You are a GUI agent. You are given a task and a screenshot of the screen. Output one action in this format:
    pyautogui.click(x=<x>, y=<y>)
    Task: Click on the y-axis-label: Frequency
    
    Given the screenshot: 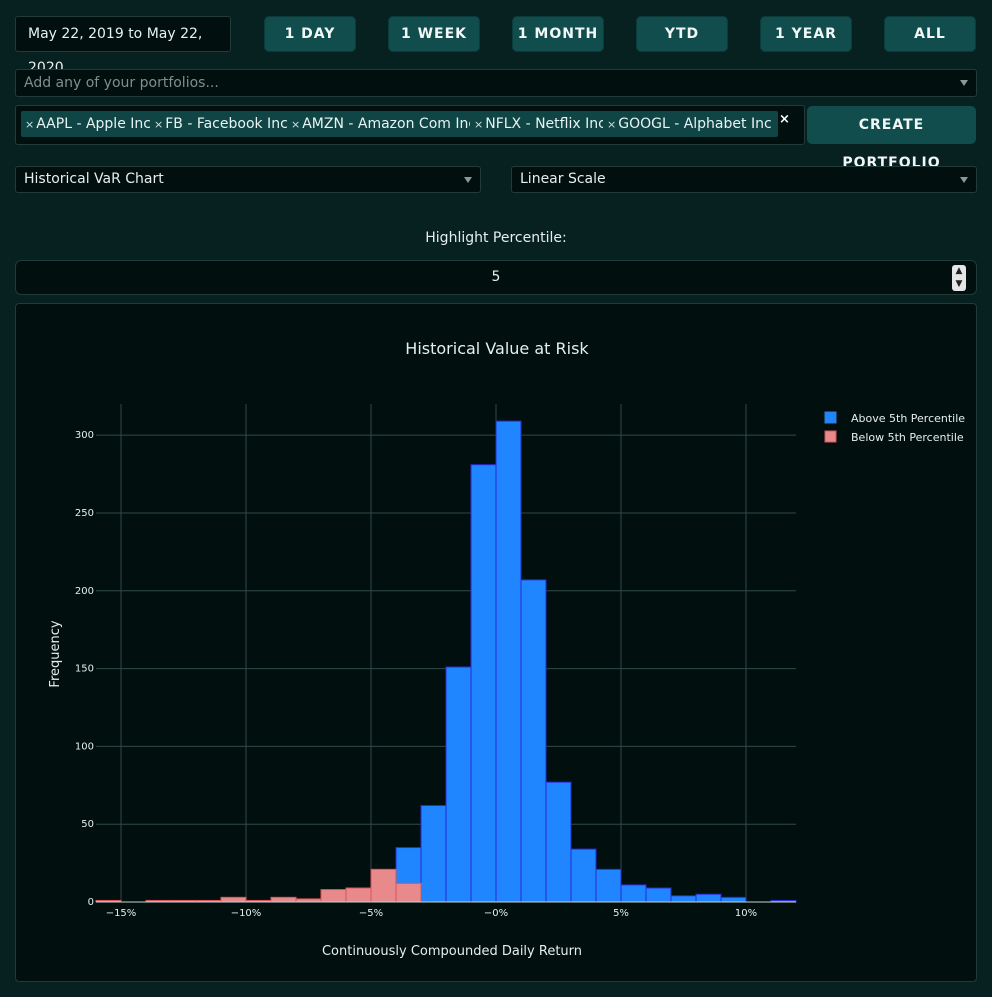 What is the action you would take?
    pyautogui.click(x=55, y=653)
    